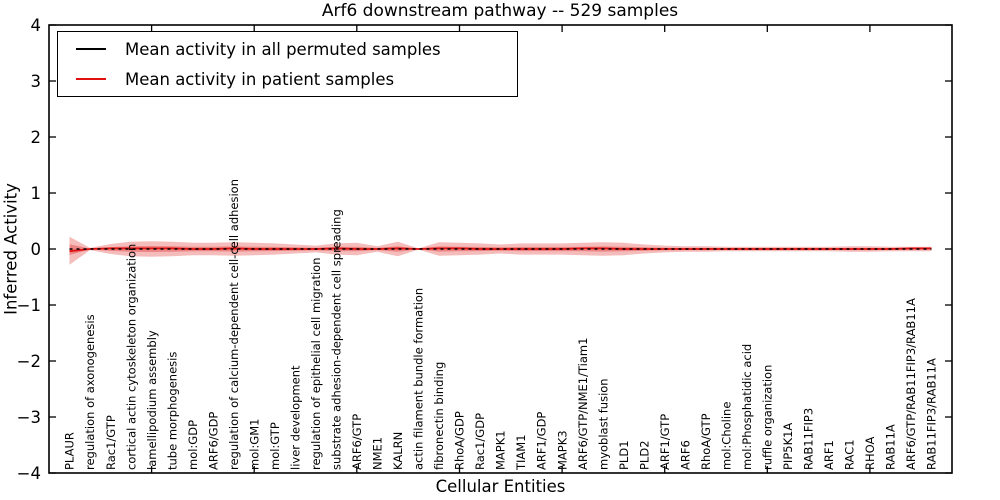 The width and height of the screenshot is (1000, 500). I want to click on y-tick-label: −1, so click(29, 305).